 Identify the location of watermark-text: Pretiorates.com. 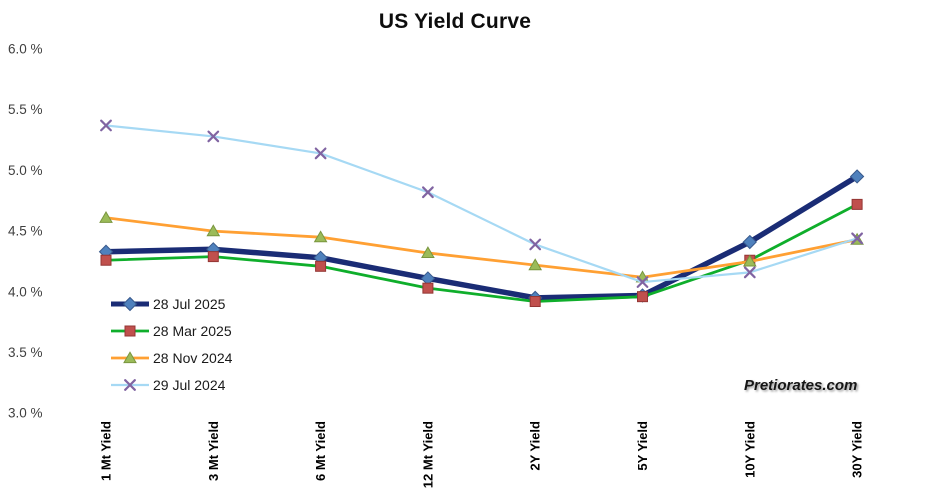
(801, 385).